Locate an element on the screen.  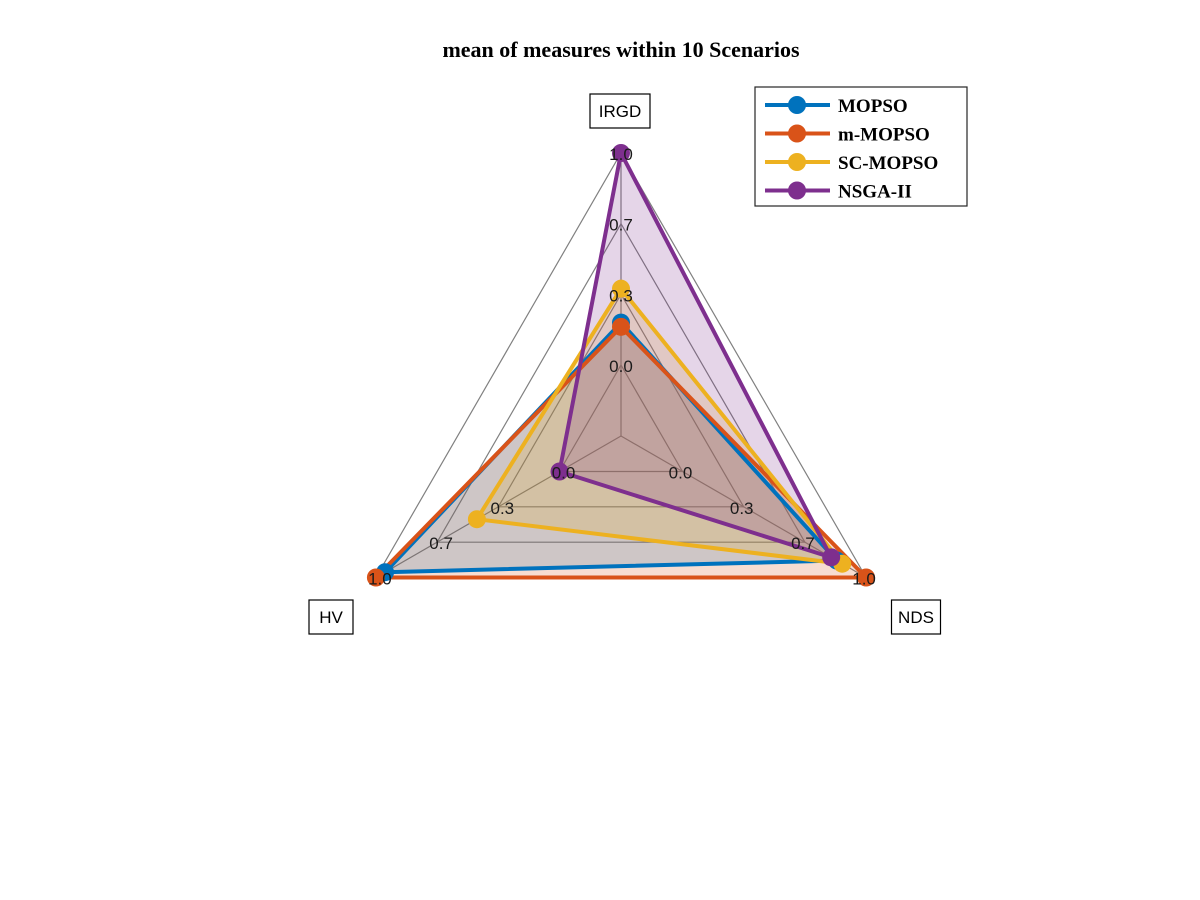
legend-entry: NSGA-II is located at coordinates (838, 192).